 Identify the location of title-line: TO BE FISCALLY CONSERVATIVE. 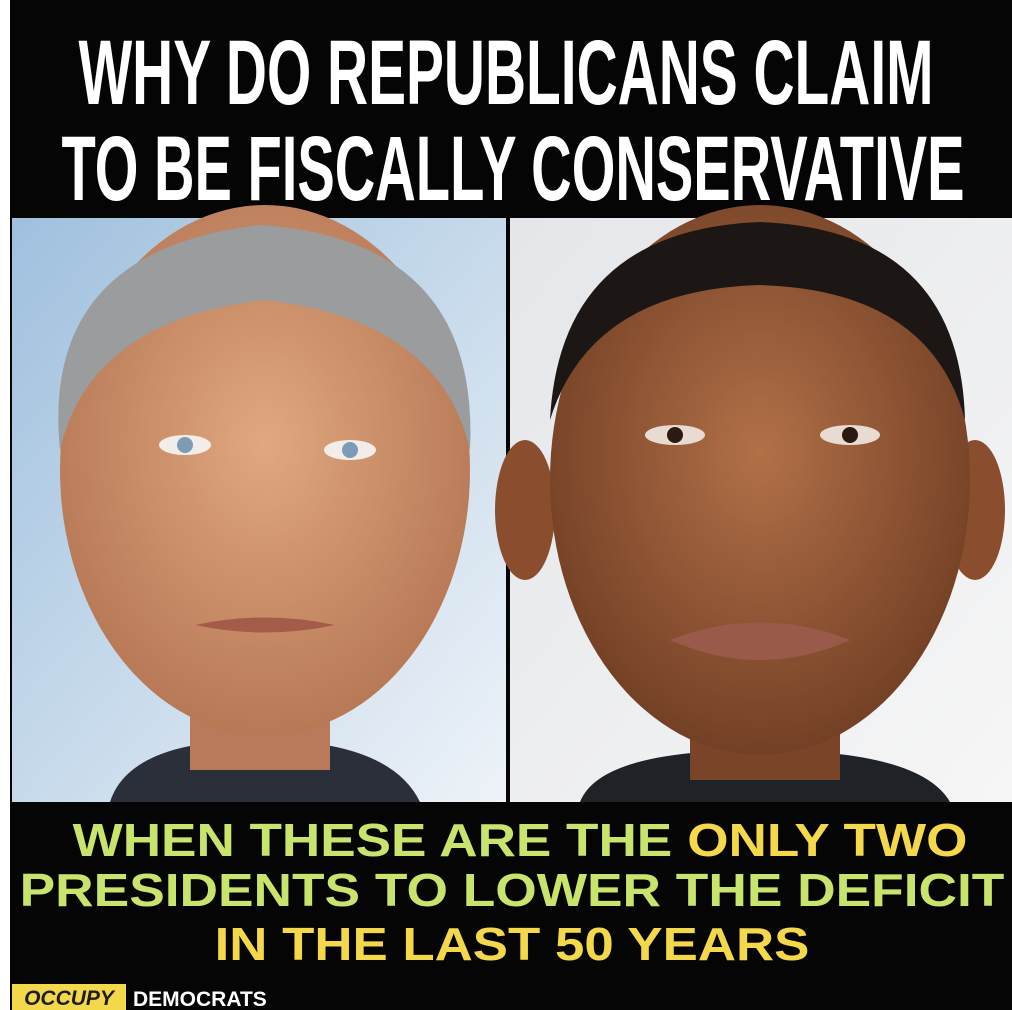
(513, 169).